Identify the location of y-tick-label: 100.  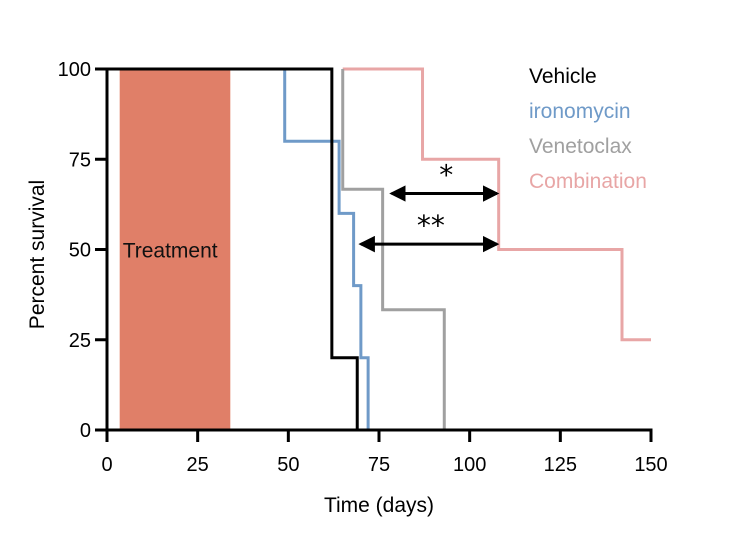
(74, 70).